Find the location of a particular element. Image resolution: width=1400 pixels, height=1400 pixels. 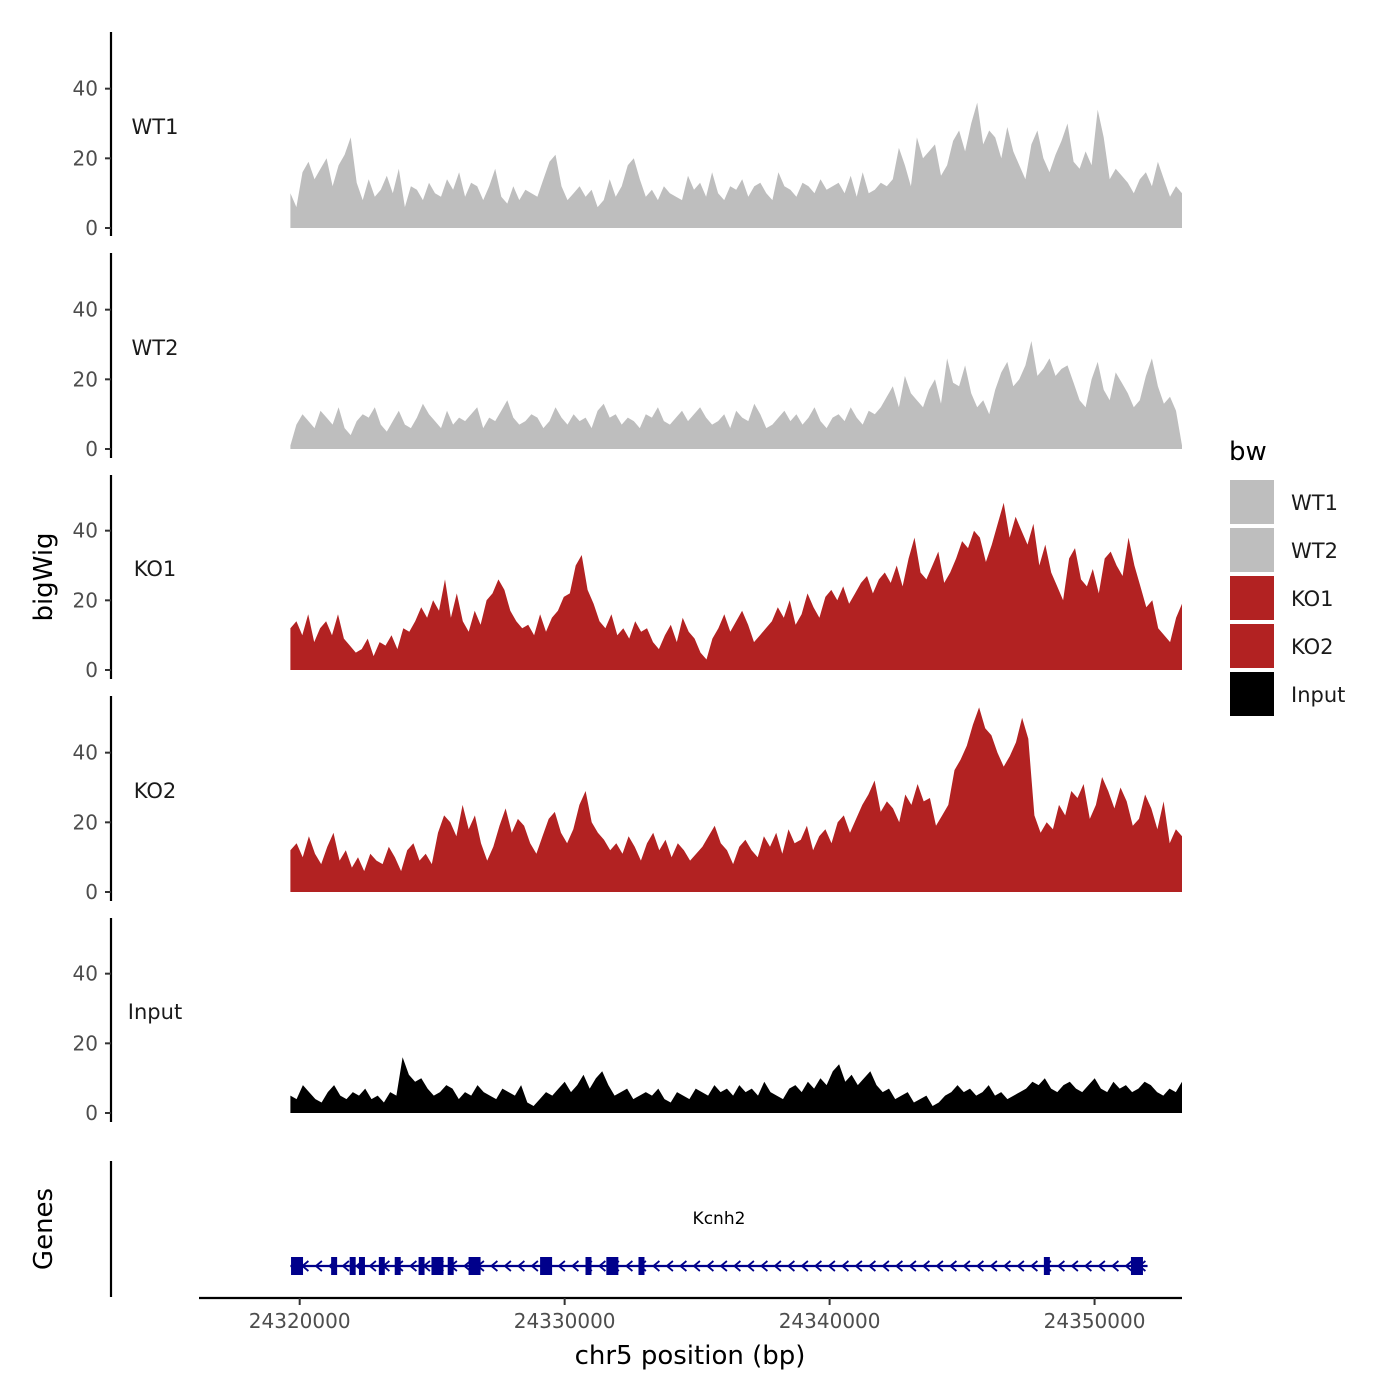

track-label: WT1 is located at coordinates (155, 127).